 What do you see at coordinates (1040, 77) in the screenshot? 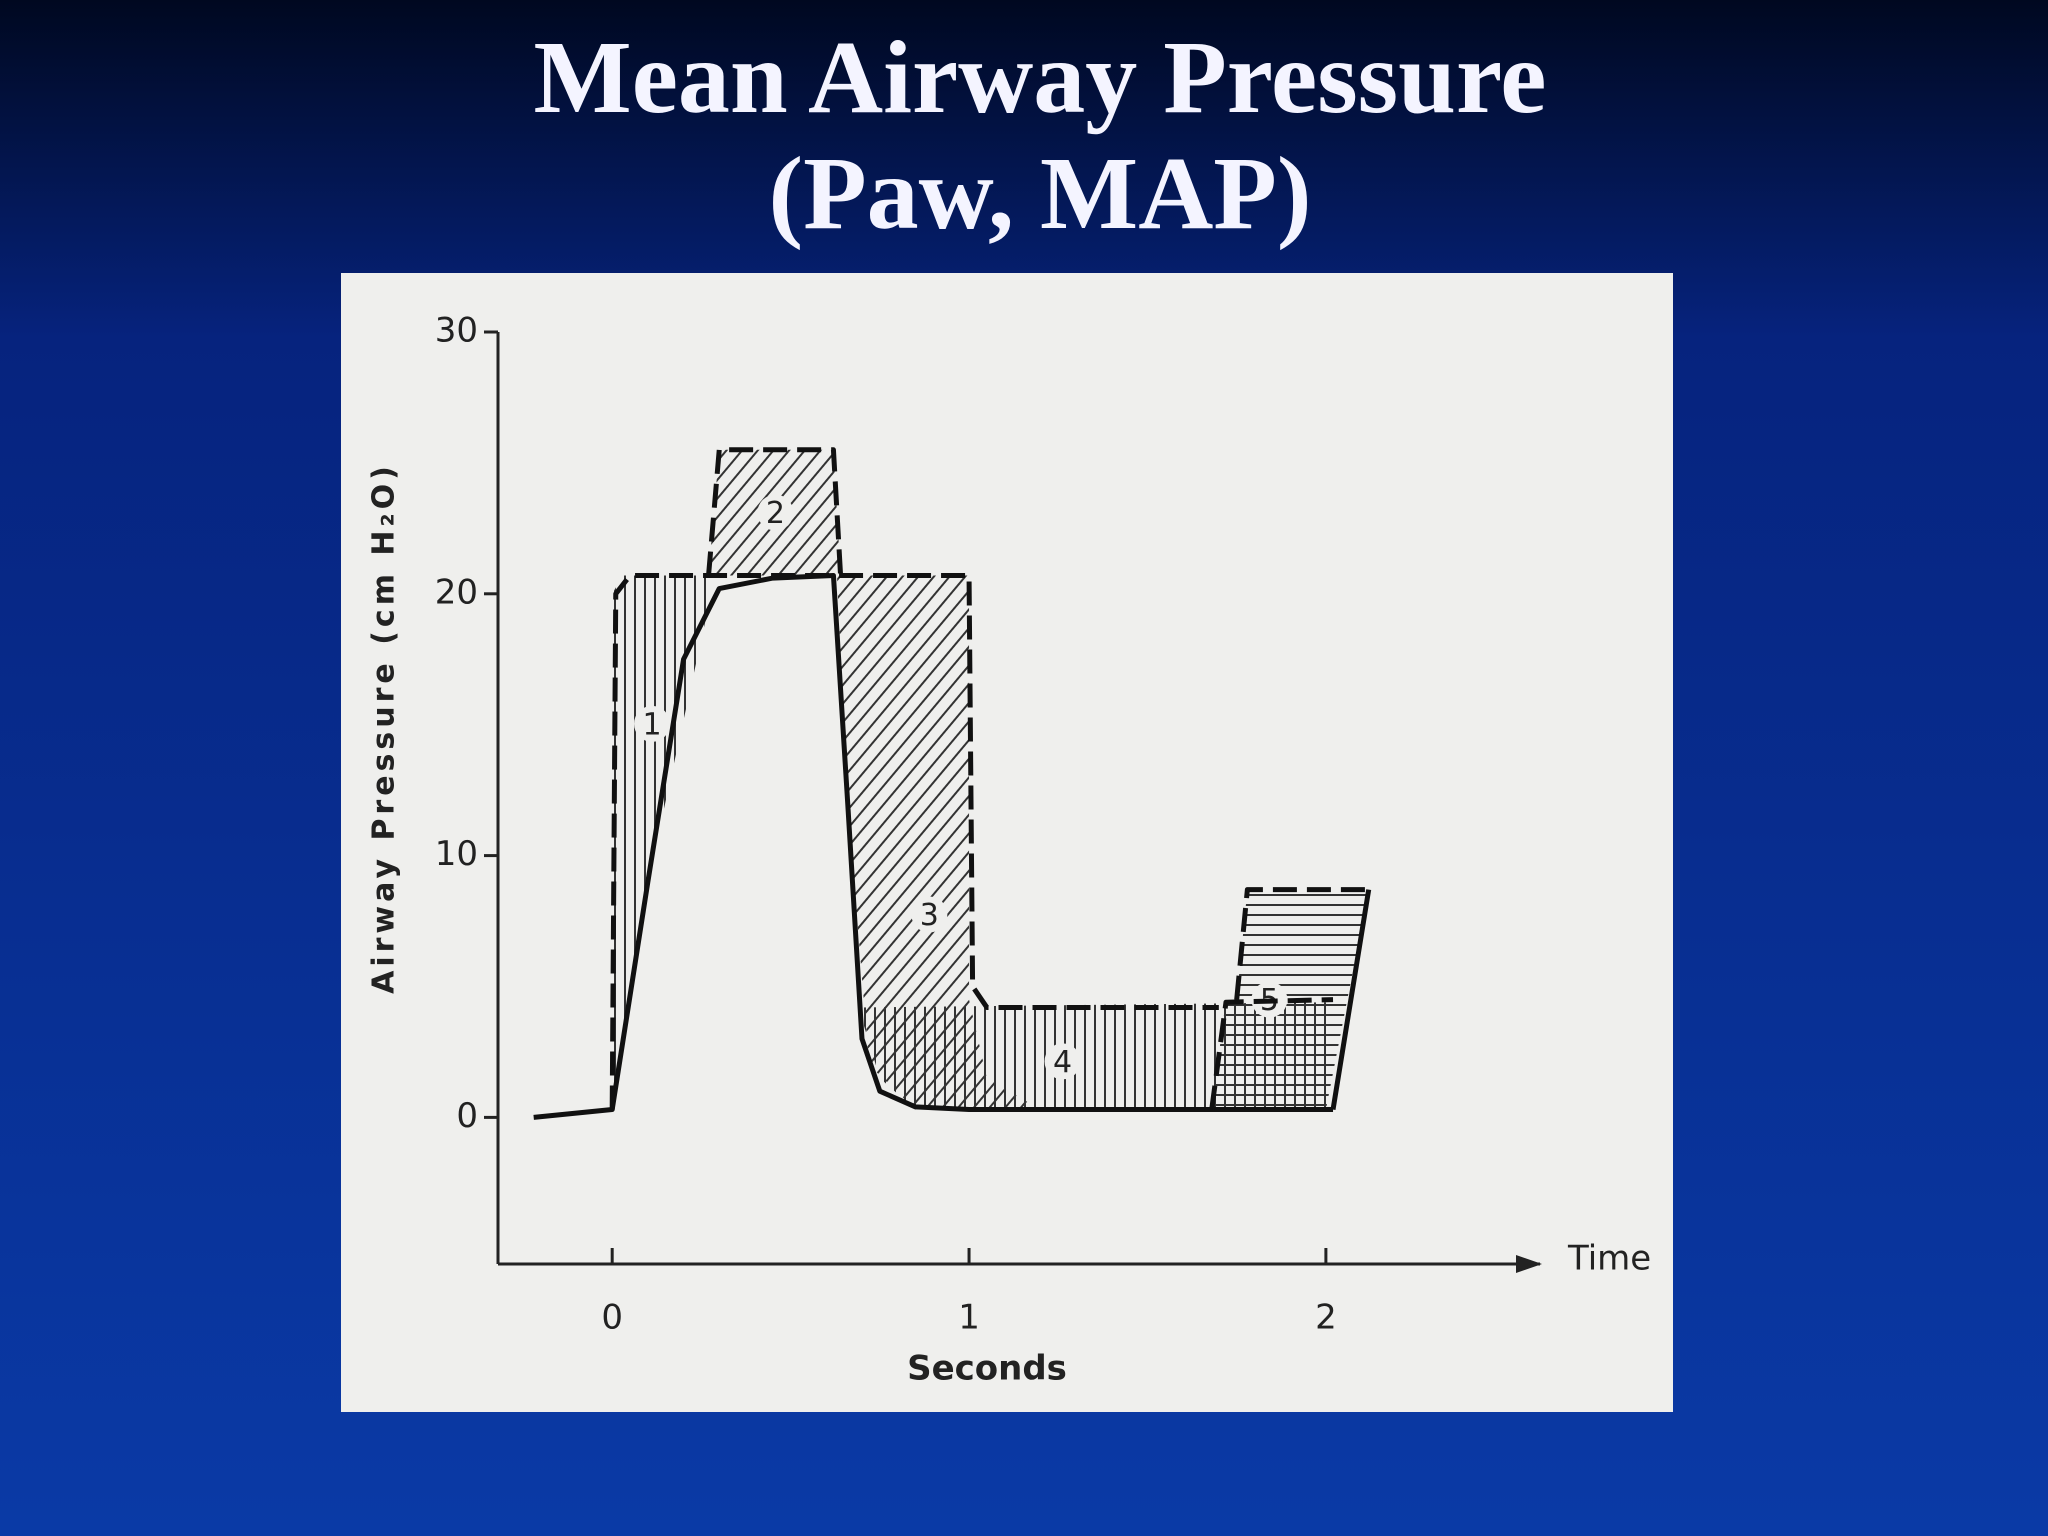
I see `slide-title-line: Mean Airway Pressure` at bounding box center [1040, 77].